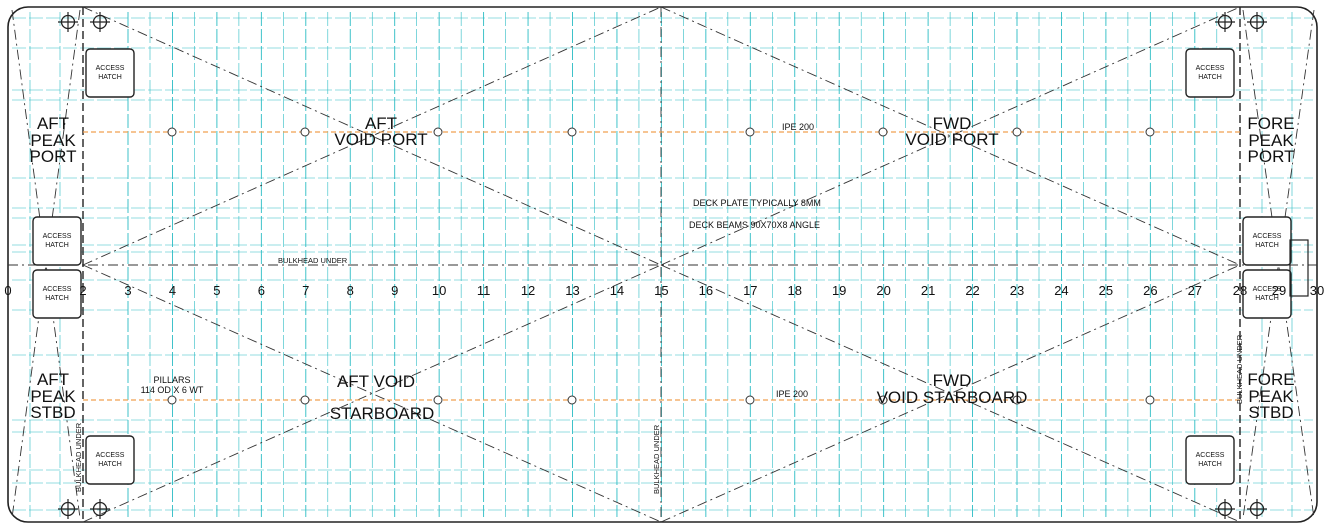 The width and height of the screenshot is (1333, 529). Describe the element at coordinates (798, 127) in the screenshot. I see `beam-label-port: IPE 200` at that location.